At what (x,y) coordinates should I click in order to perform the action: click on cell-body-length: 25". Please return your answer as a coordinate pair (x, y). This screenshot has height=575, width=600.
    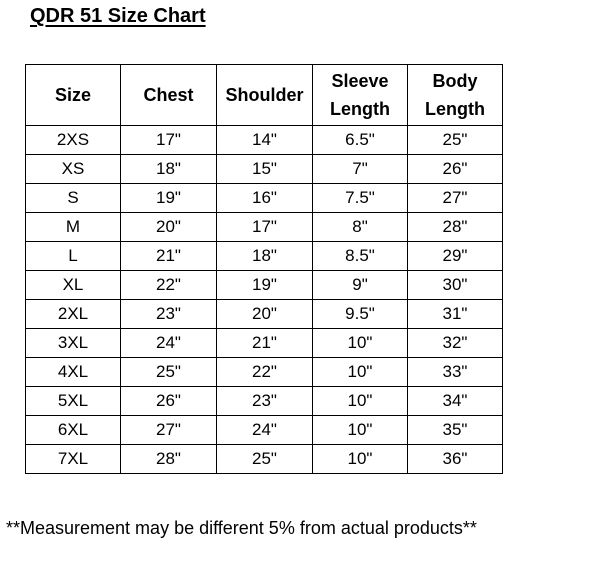
    Looking at the image, I should click on (455, 140).